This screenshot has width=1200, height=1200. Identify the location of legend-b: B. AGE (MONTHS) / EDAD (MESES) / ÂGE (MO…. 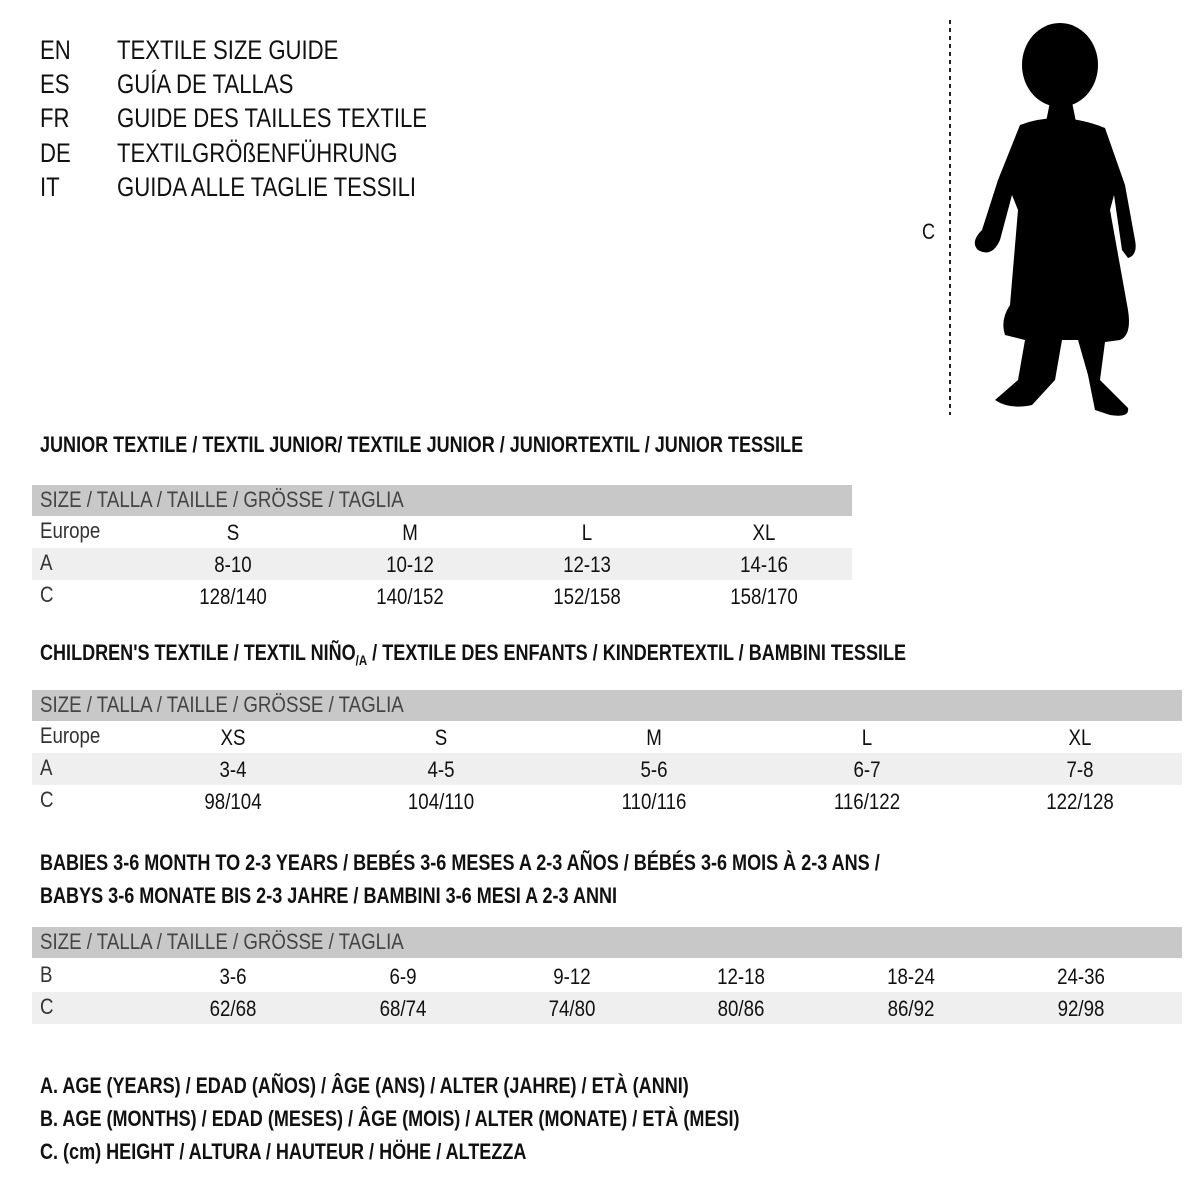
(390, 1118).